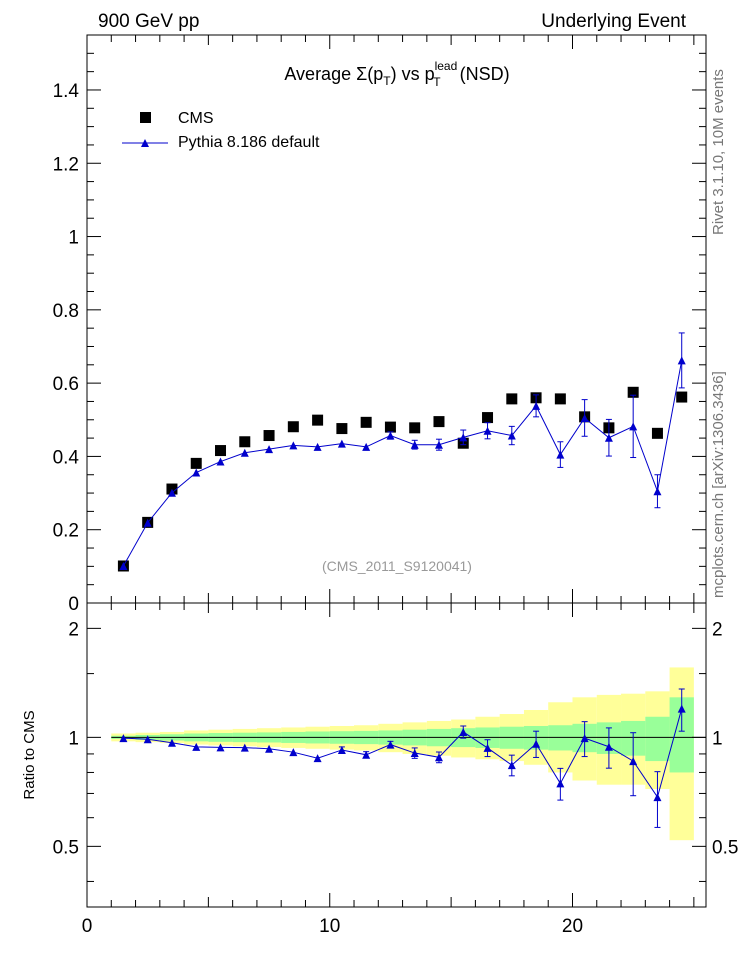  I want to click on title-suffix: (NSD), so click(482, 74).